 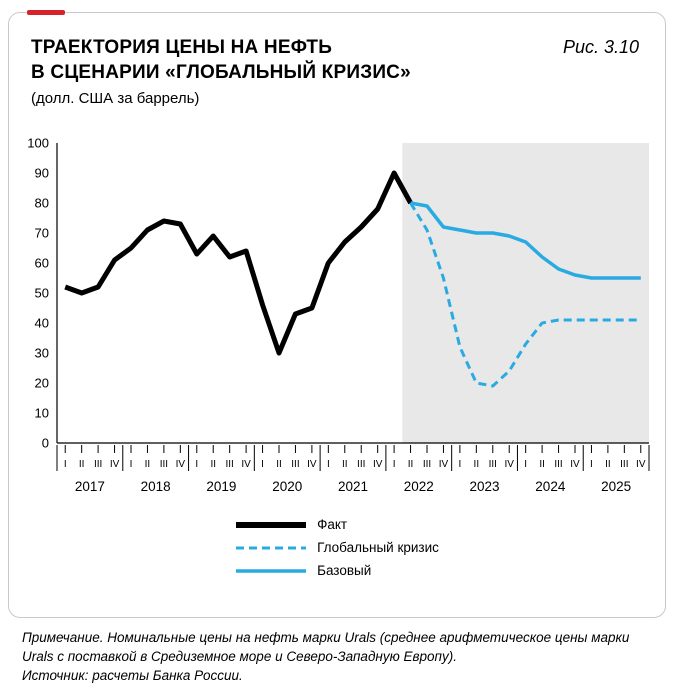 I want to click on year-label: 2022, so click(x=419, y=486).